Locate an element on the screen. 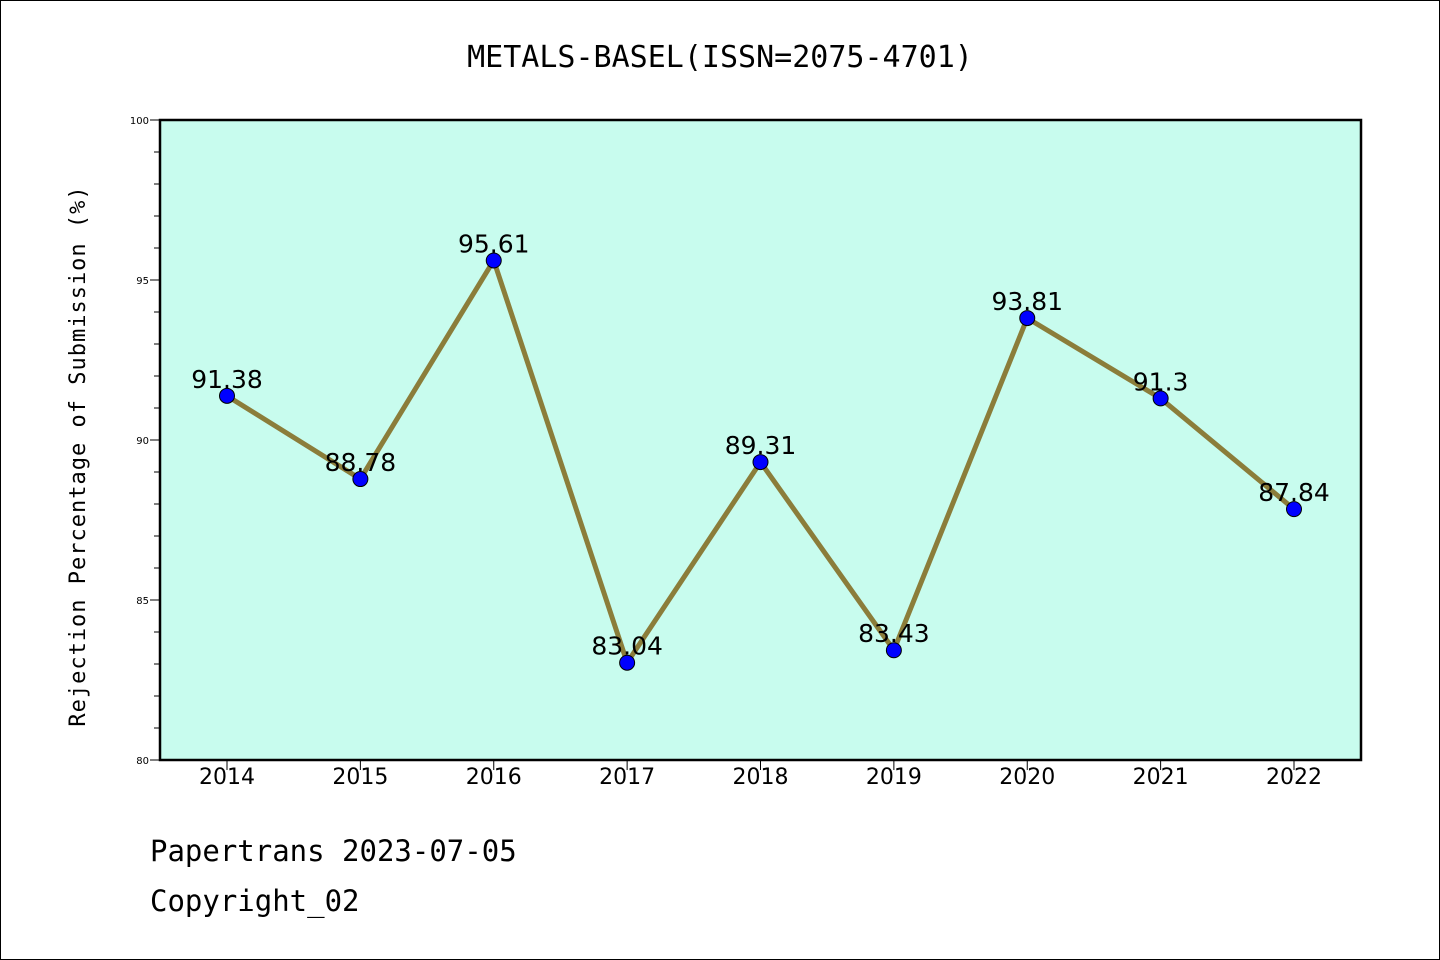 The height and width of the screenshot is (960, 1440). data-label: 87.84 is located at coordinates (1294, 492).